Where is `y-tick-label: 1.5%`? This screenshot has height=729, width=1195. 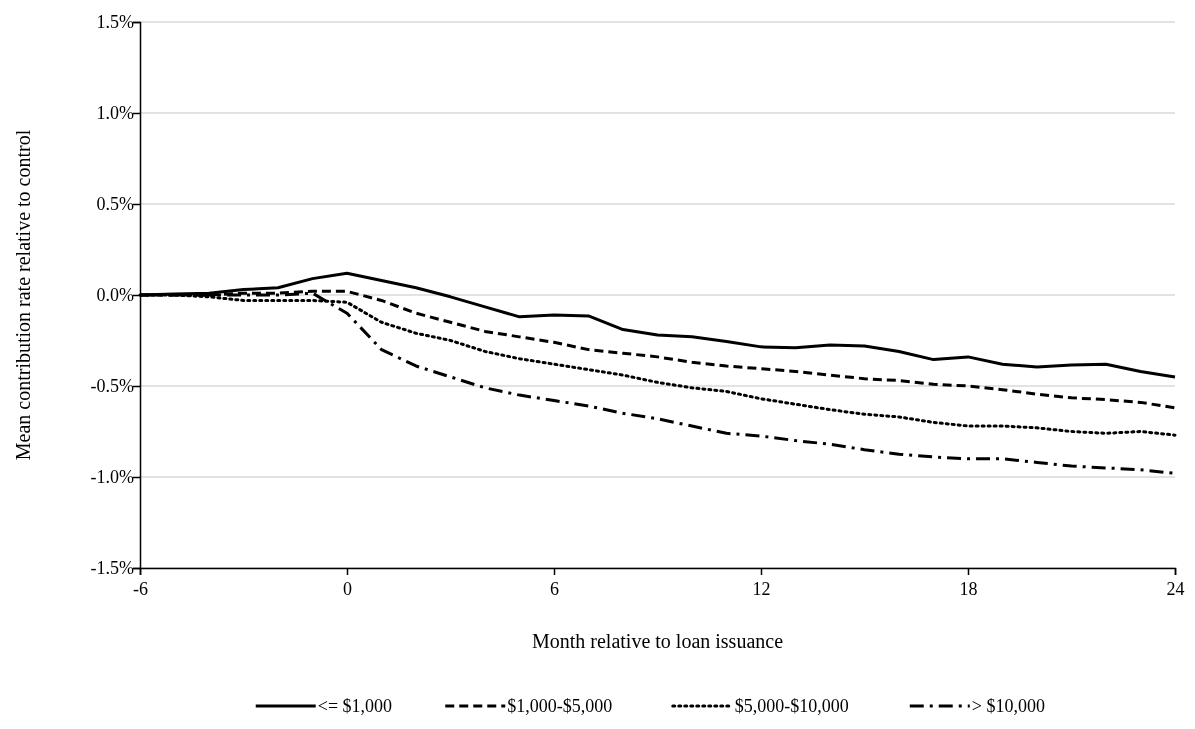
y-tick-label: 1.5% is located at coordinates (115, 22).